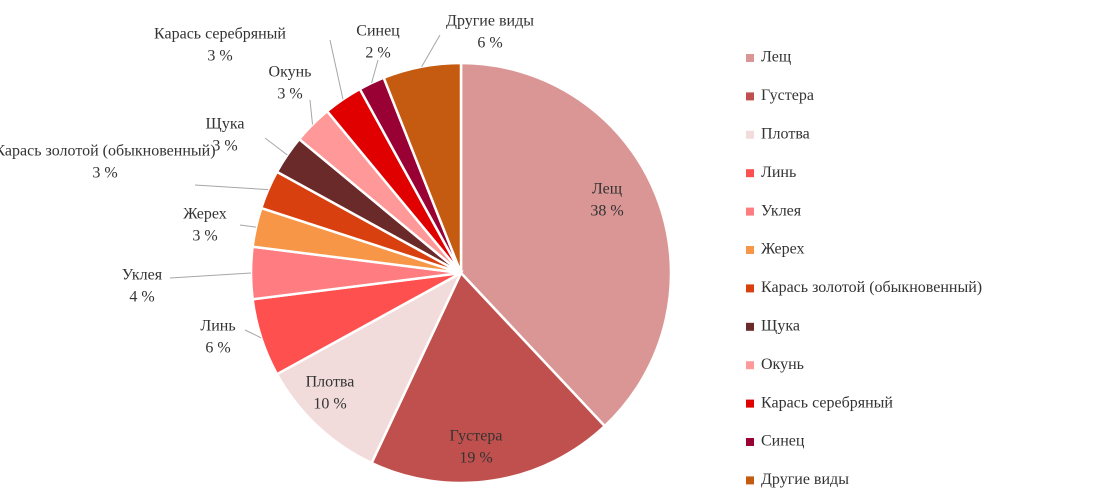 Image resolution: width=1097 pixels, height=491 pixels. What do you see at coordinates (205, 214) in the screenshot?
I see `slice-label: Жерех` at bounding box center [205, 214].